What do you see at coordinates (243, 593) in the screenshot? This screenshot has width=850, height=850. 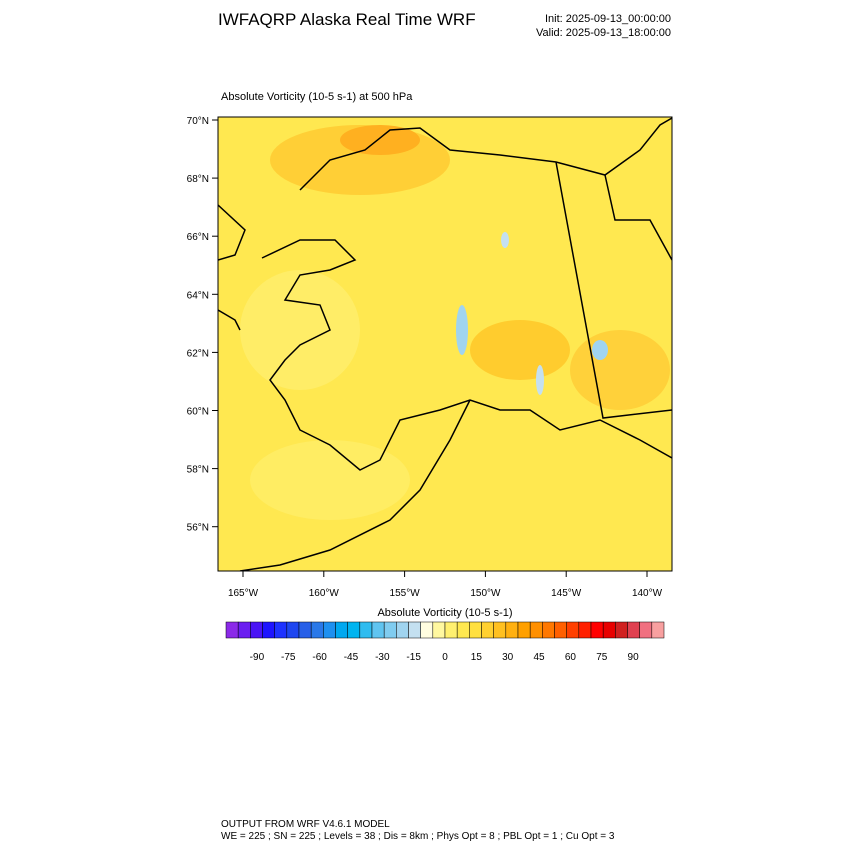 I see `lon-label: 165°W` at bounding box center [243, 593].